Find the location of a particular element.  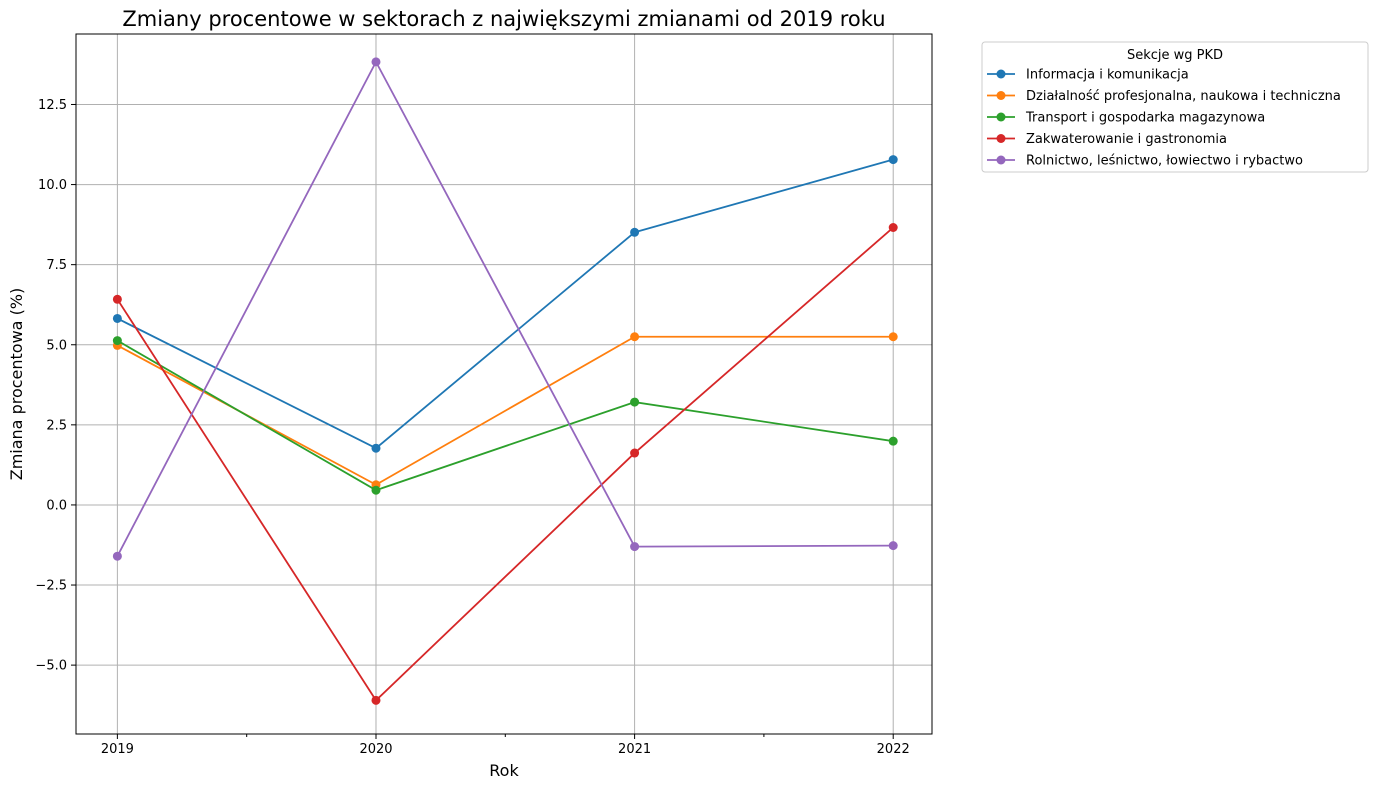

legend-entry: Informacja i komunikacja is located at coordinates (1088, 75).